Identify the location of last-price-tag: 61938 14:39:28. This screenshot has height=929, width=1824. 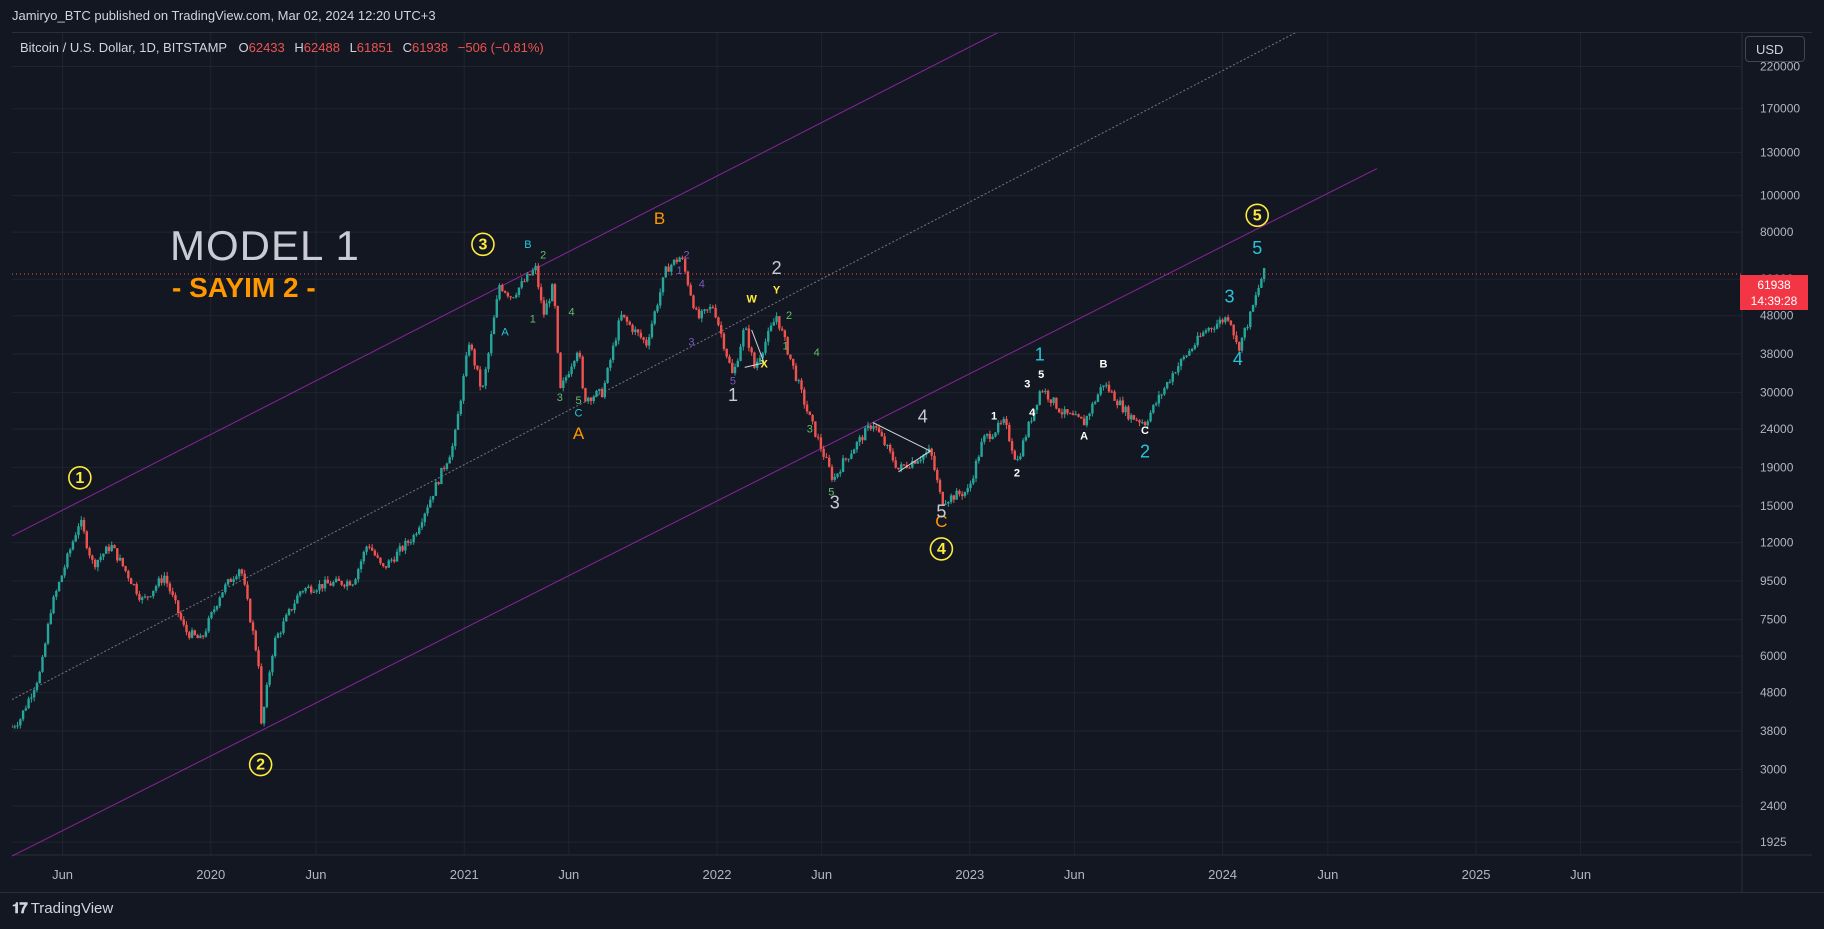
(1774, 292).